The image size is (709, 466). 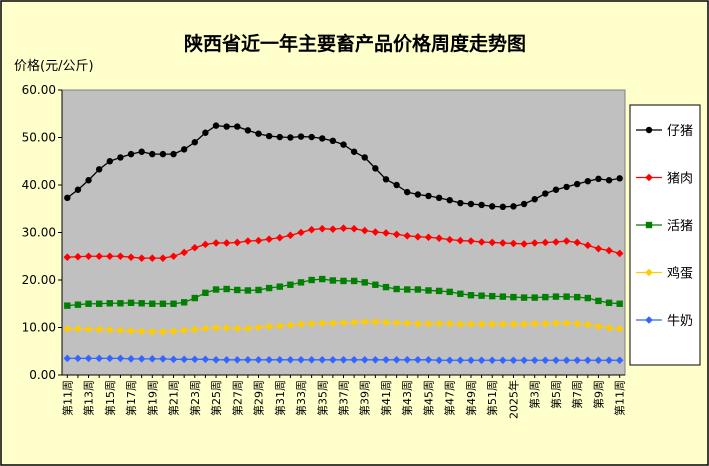 I want to click on legend-label: 牛奶, so click(x=680, y=321).